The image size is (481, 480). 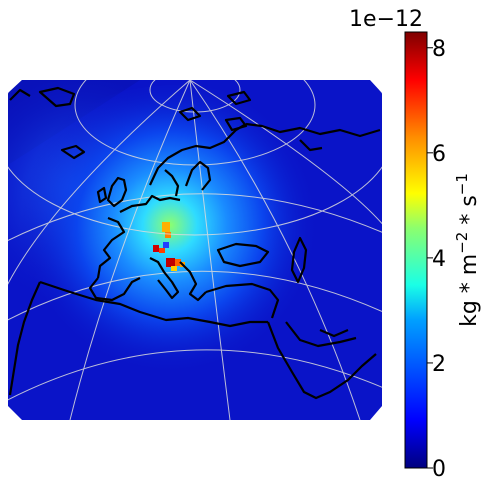 What do you see at coordinates (469, 213) in the screenshot?
I see `unit-mid: * s` at bounding box center [469, 213].